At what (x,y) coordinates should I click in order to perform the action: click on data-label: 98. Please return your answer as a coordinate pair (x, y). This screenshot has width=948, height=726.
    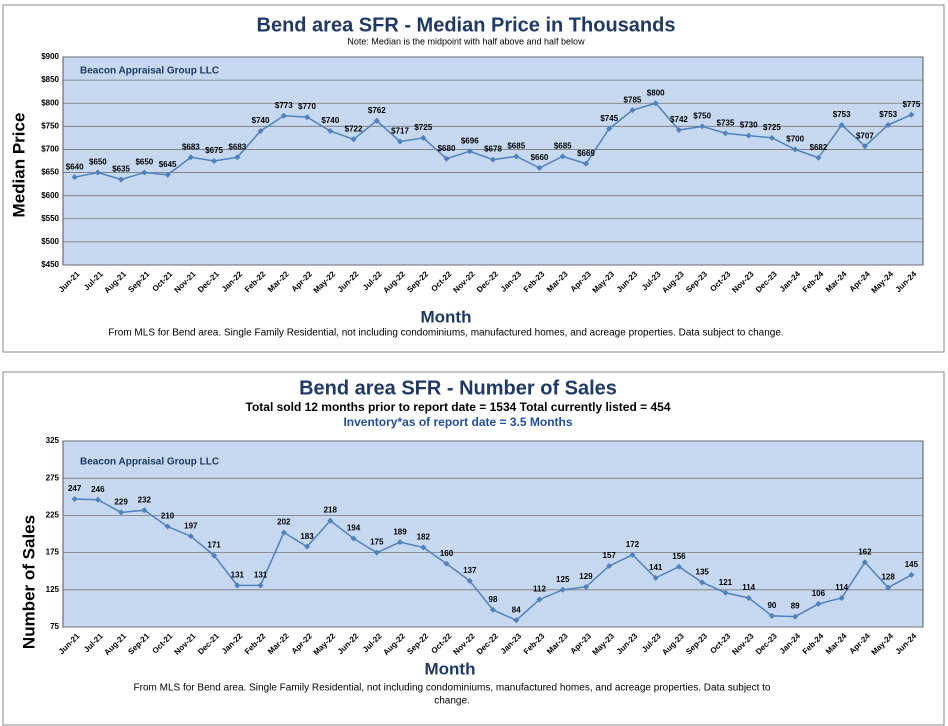
    Looking at the image, I should click on (493, 599).